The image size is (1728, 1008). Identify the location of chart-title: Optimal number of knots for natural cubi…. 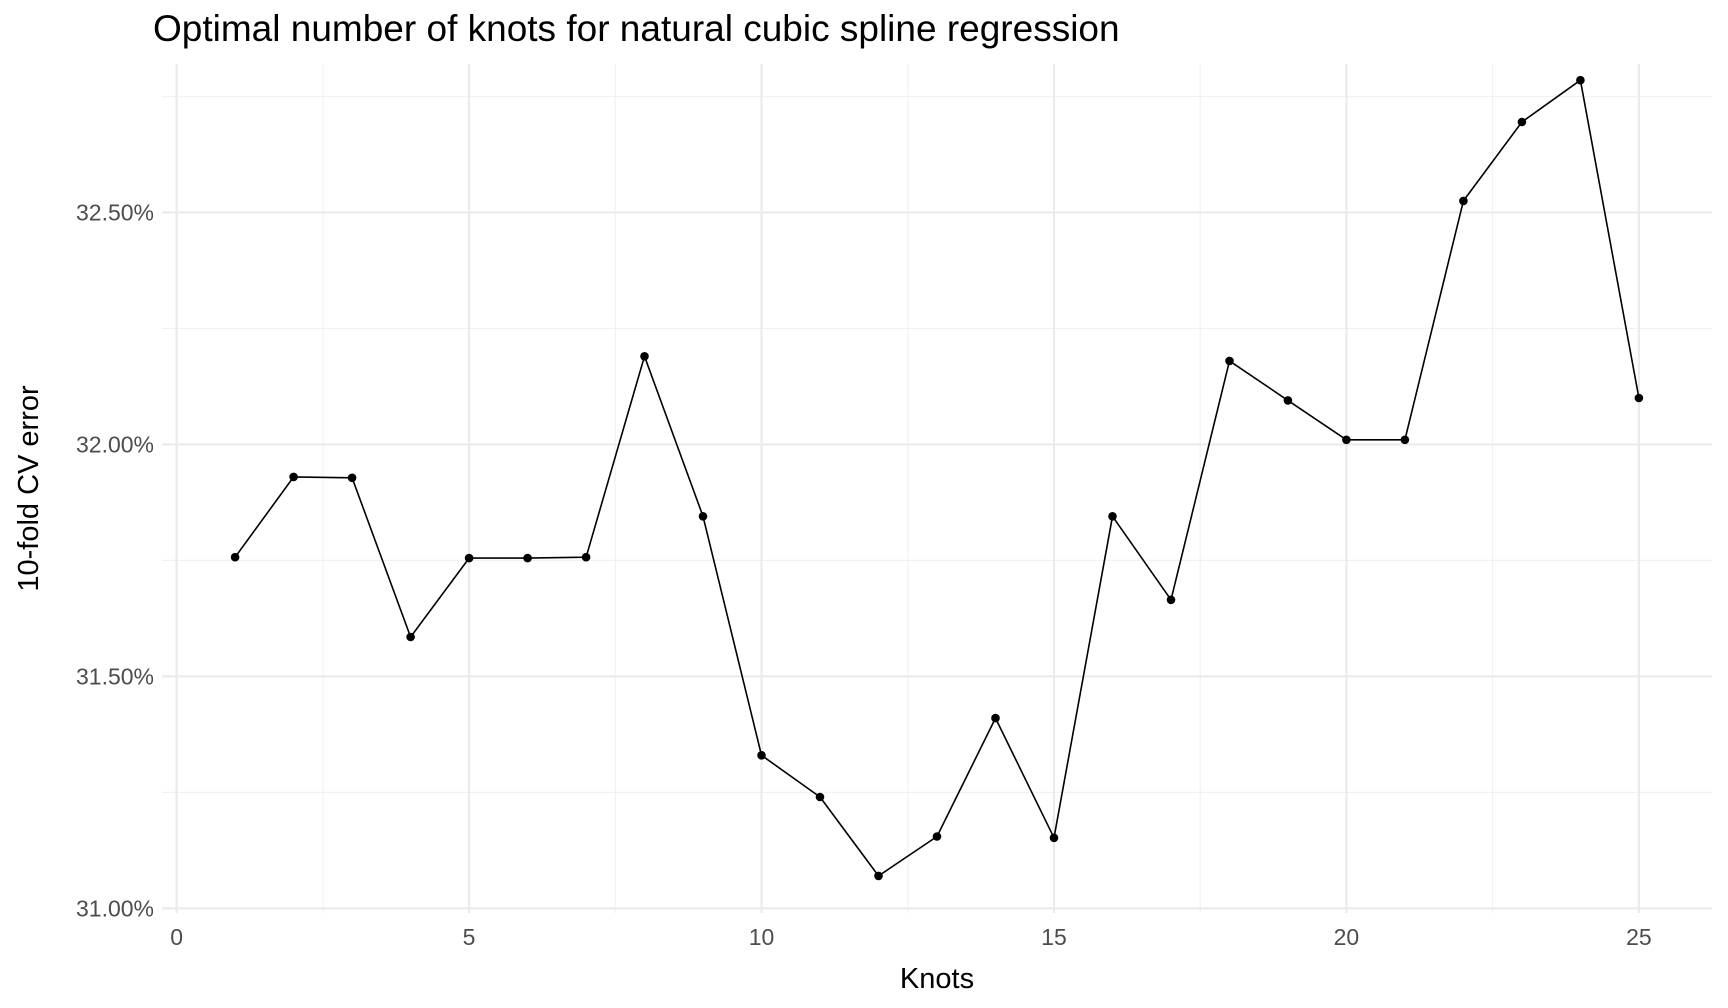
(636, 28).